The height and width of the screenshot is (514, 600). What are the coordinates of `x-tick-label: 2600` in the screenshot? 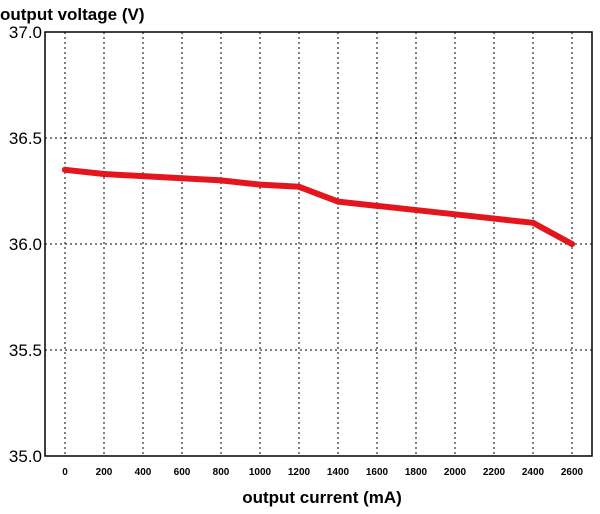 It's located at (572, 472).